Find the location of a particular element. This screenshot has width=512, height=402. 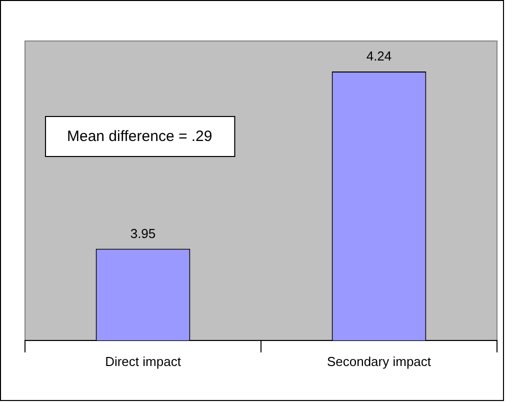

data-label: 4.24 is located at coordinates (379, 56).